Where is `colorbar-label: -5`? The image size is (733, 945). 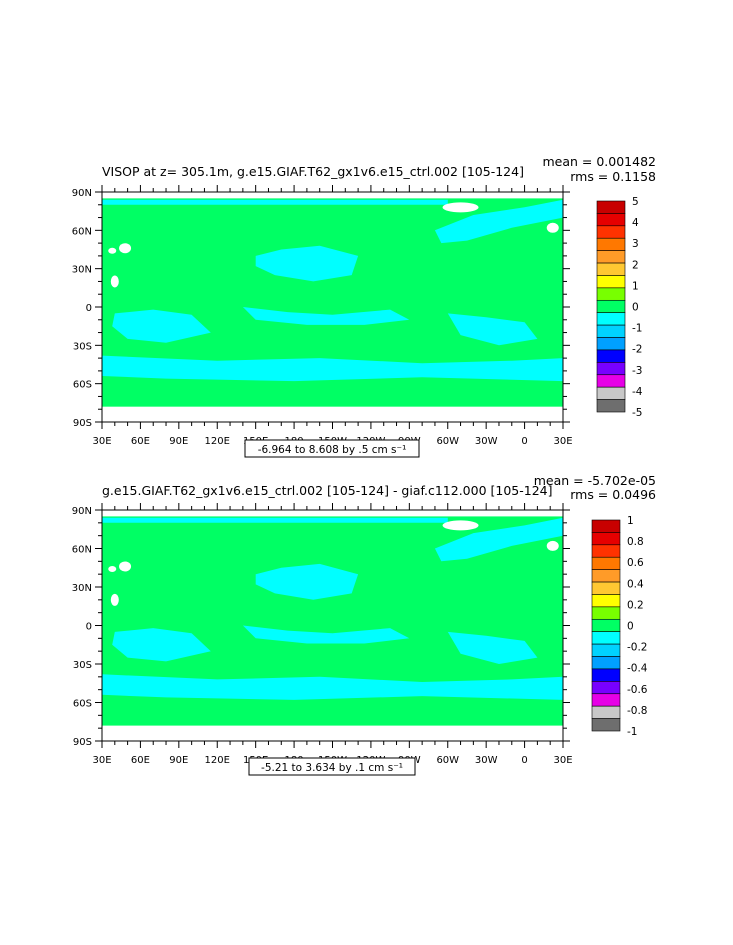 colorbar-label: -5 is located at coordinates (637, 413).